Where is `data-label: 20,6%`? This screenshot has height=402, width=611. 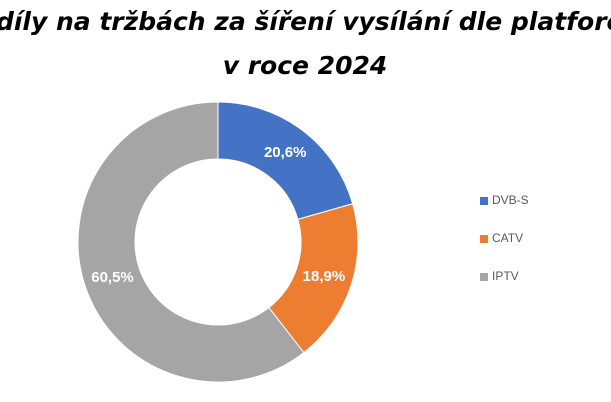
data-label: 20,6% is located at coordinates (285, 152).